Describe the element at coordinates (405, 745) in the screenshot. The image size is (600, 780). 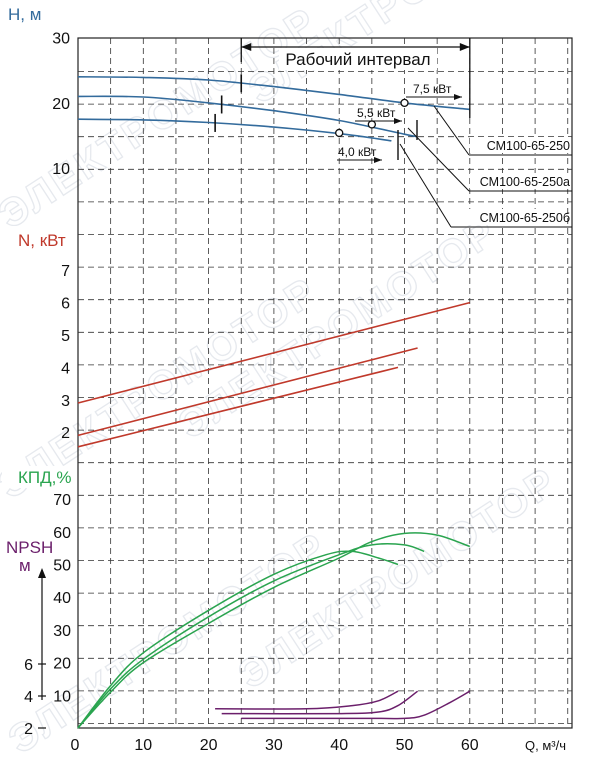
I see `x-tick-50: 50` at that location.